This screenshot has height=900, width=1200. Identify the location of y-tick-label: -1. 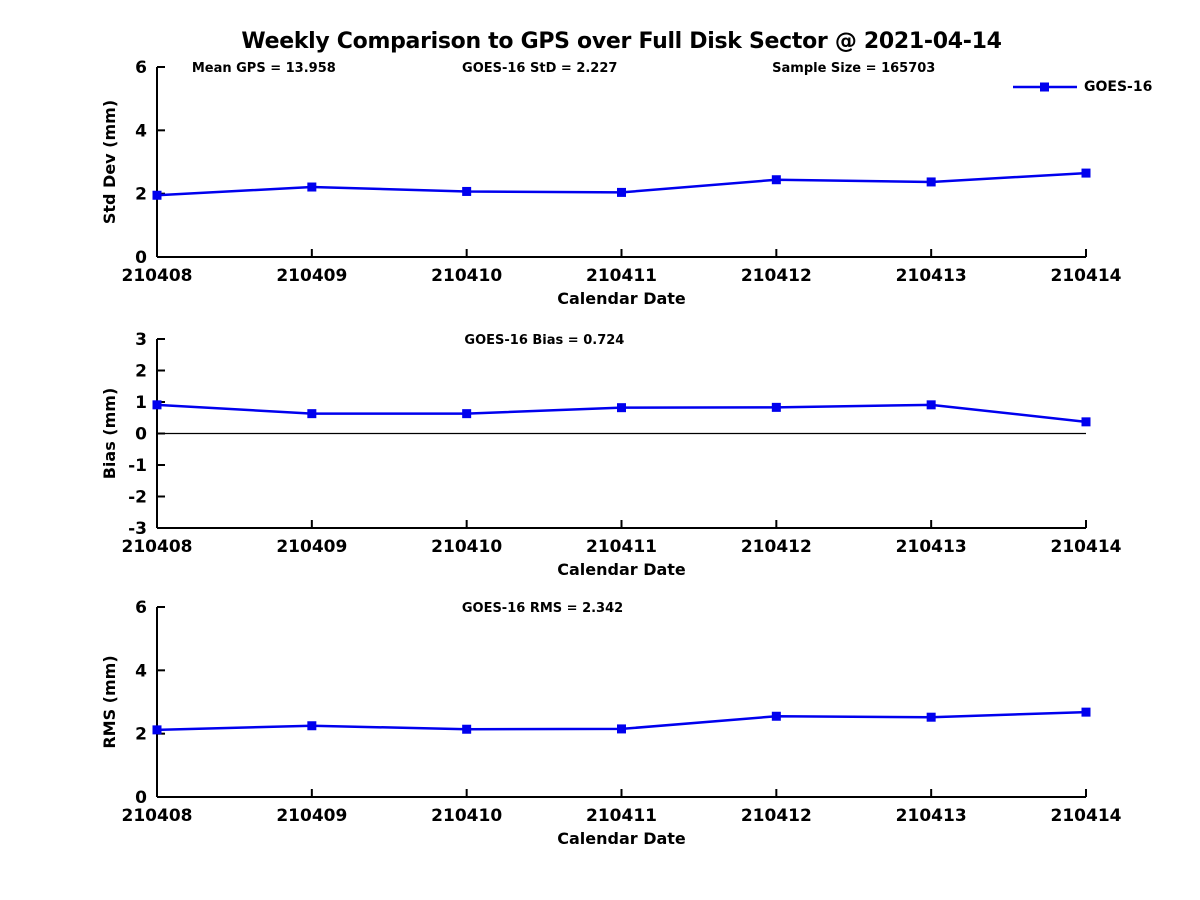
(137, 466).